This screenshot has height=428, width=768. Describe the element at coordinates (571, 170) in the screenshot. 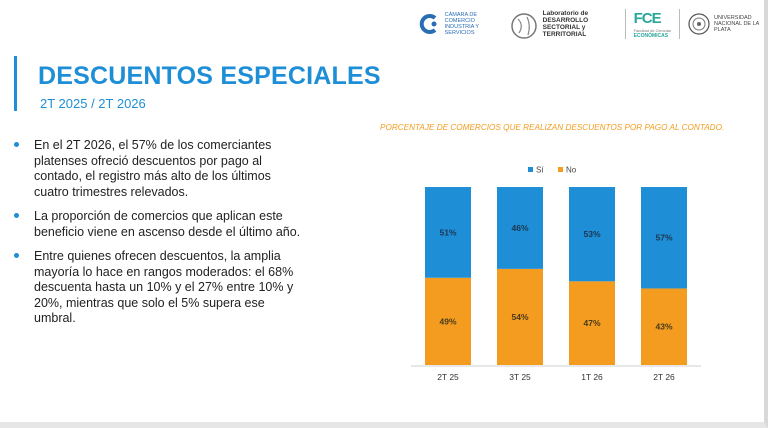

I see `legend-label: No` at that location.